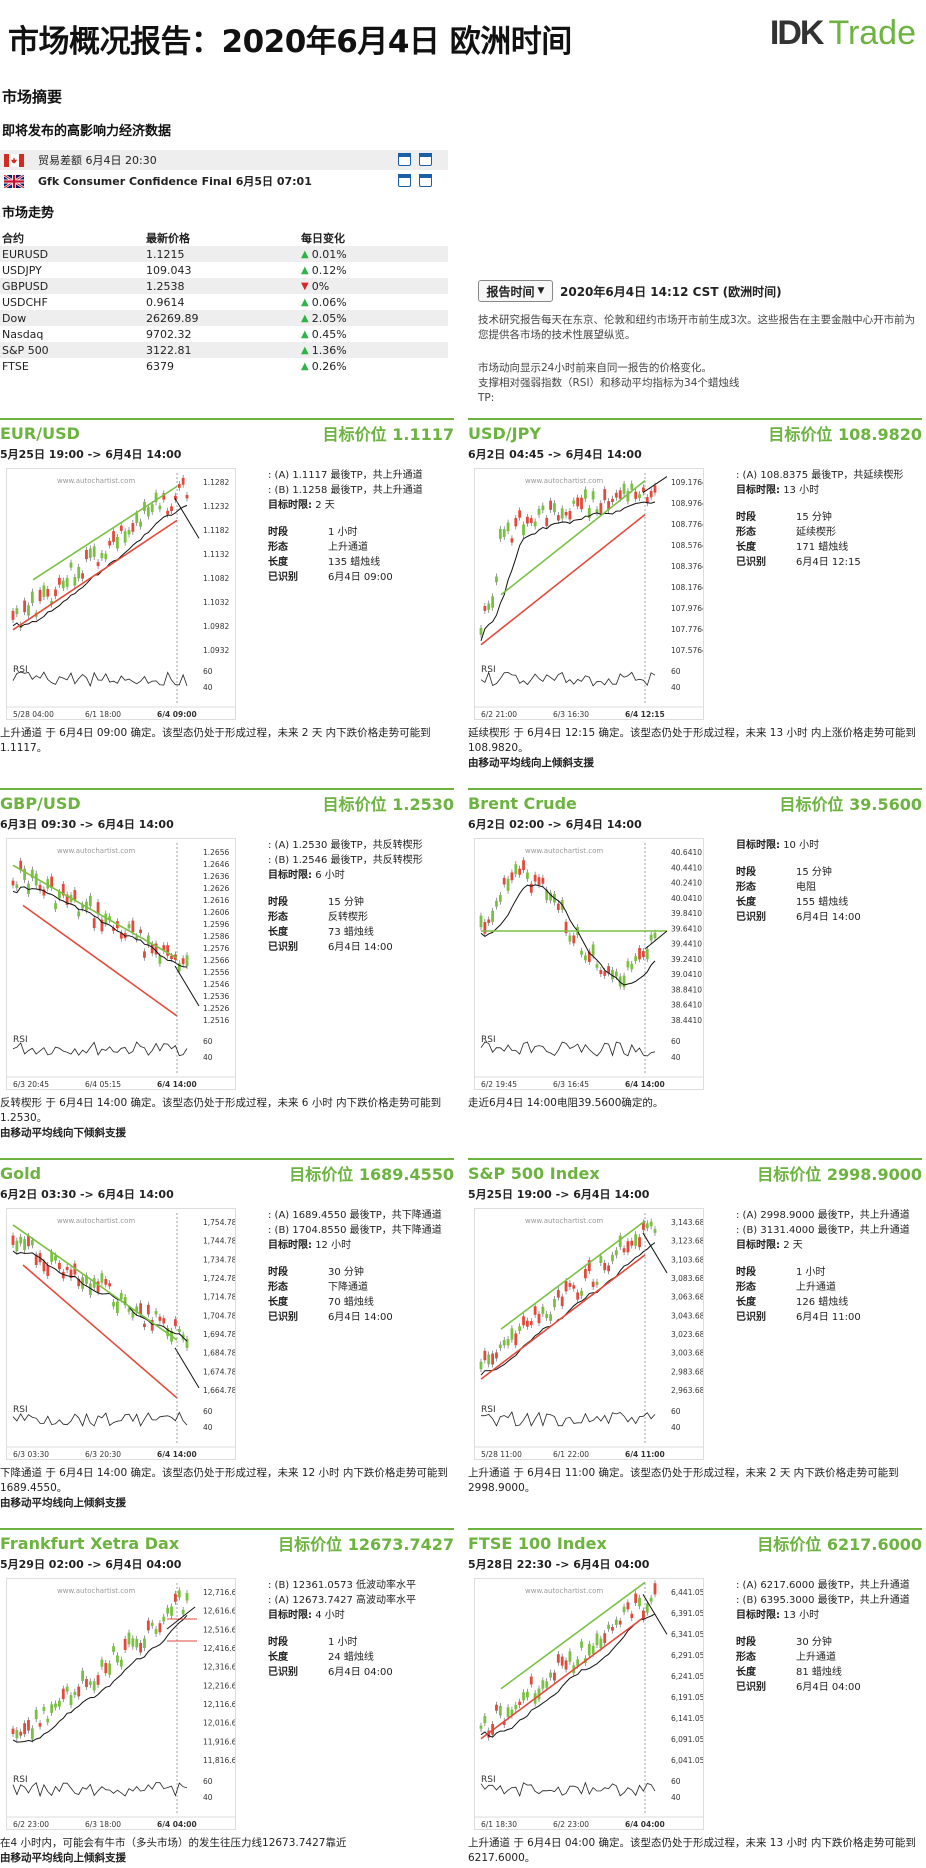 This screenshot has width=926, height=1868. What do you see at coordinates (290, 1615) in the screenshot?
I see `target-horizon-label: 目标时限:` at bounding box center [290, 1615].